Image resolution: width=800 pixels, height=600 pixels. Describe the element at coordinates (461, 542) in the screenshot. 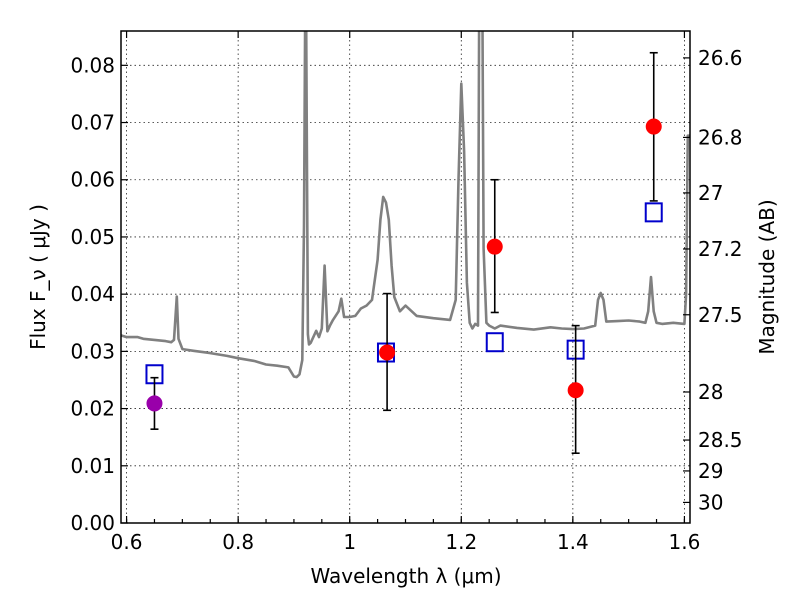

I see `x-tick-label: 1.2` at that location.